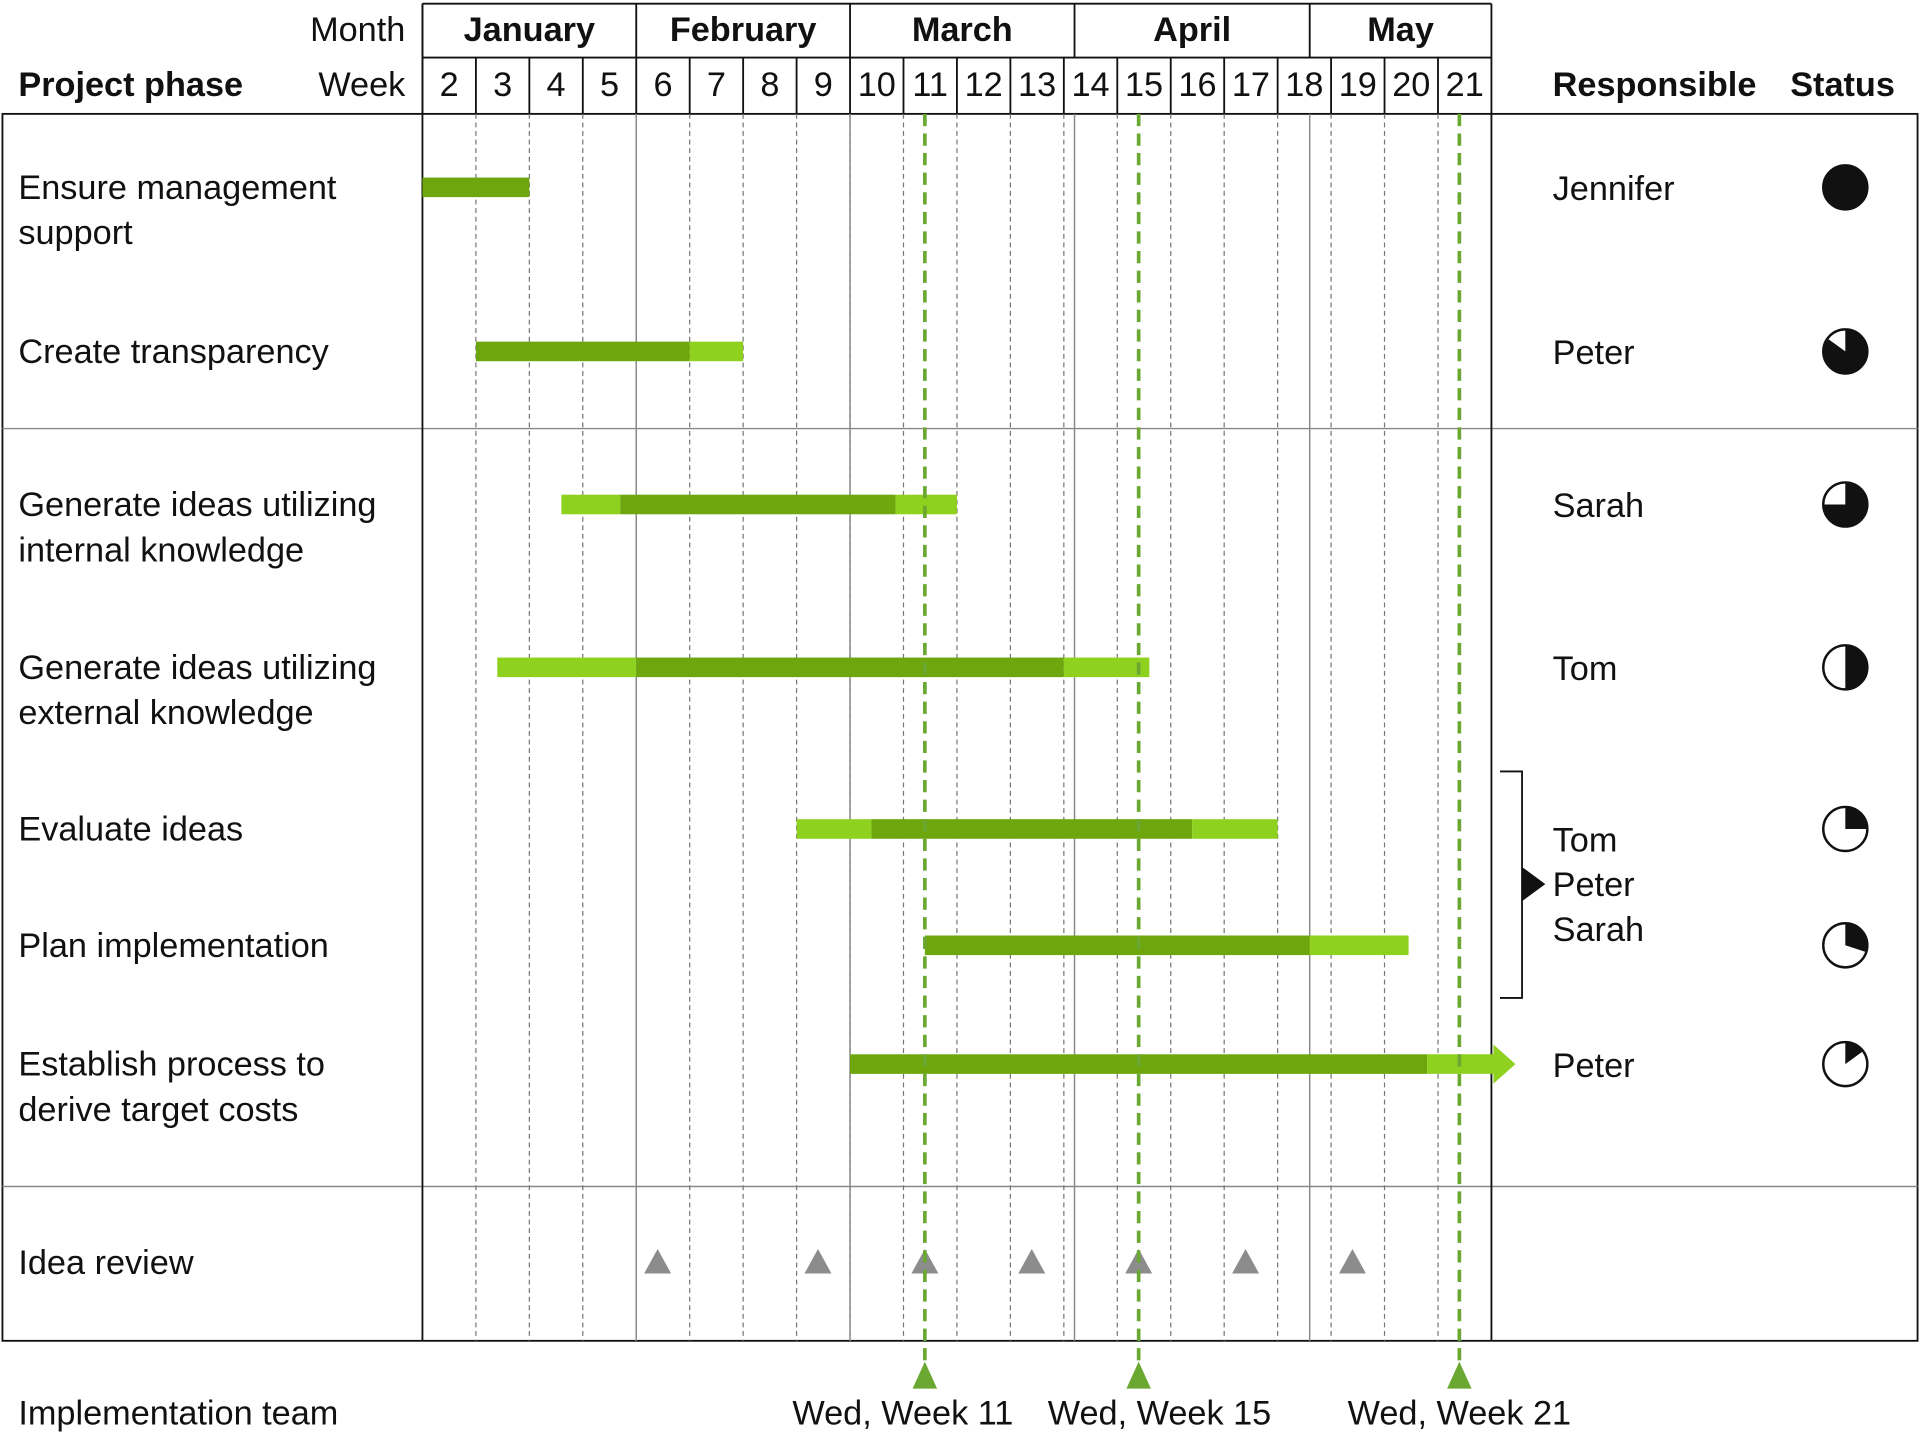 The width and height of the screenshot is (1920, 1440). I want to click on deadline-label: Wed, Week 21, so click(1459, 1414).